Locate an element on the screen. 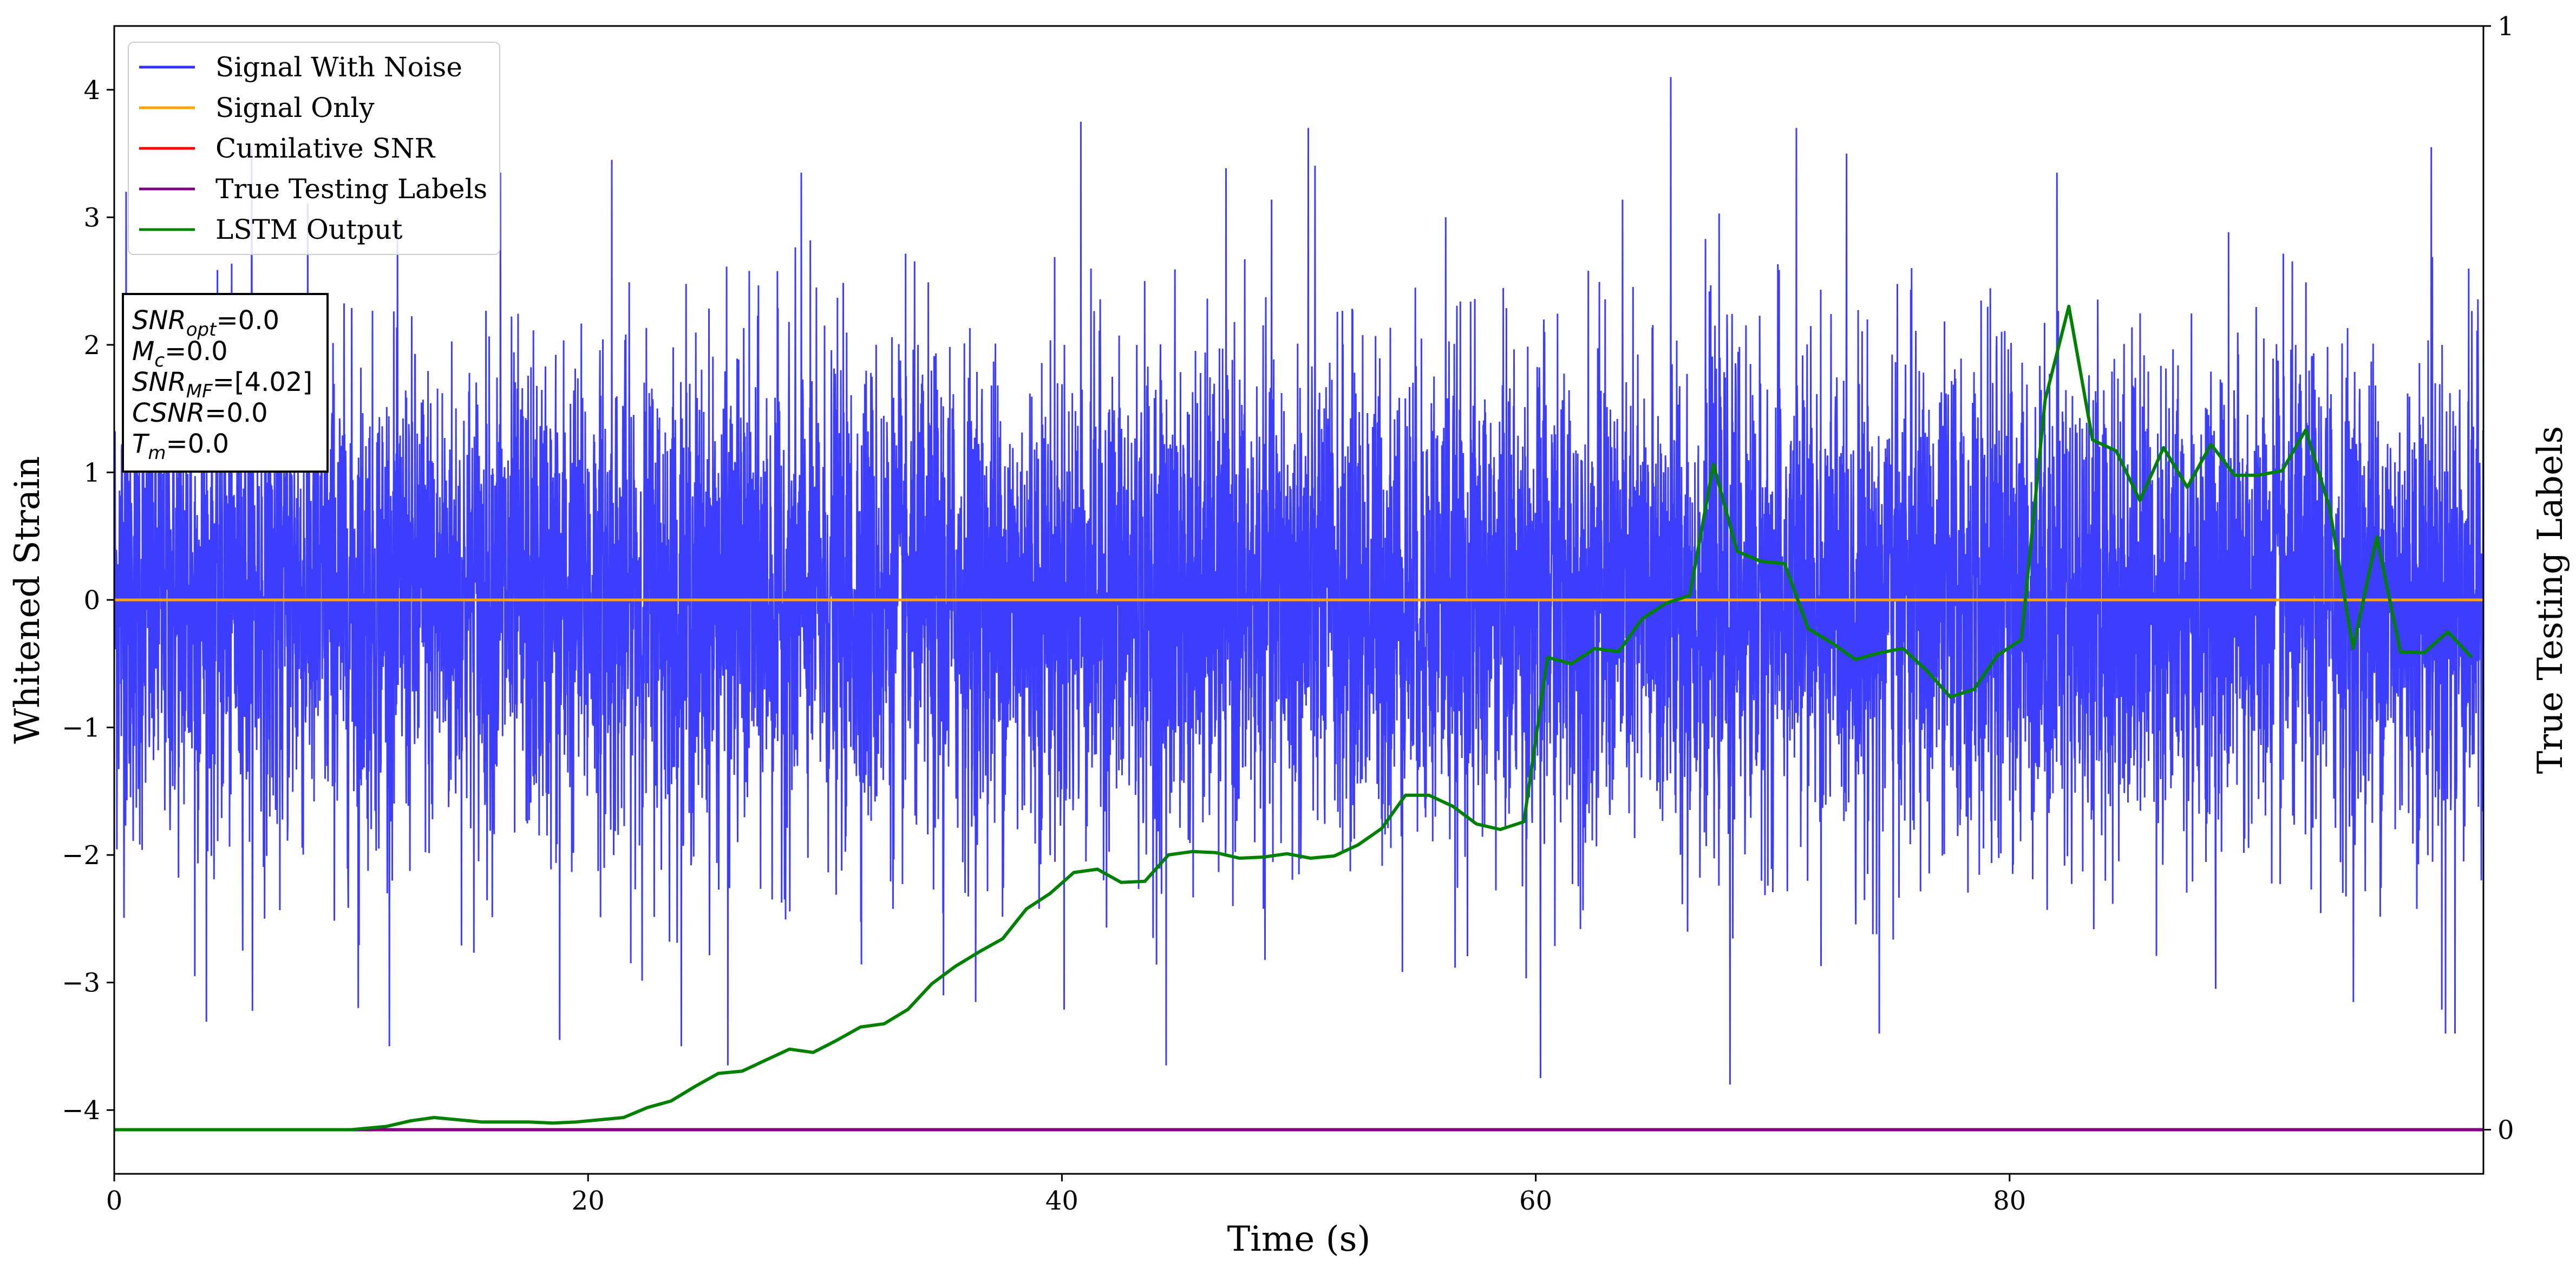 Image resolution: width=2576 pixels, height=1274 pixels. y-tick-label: −4 is located at coordinates (81, 1110).